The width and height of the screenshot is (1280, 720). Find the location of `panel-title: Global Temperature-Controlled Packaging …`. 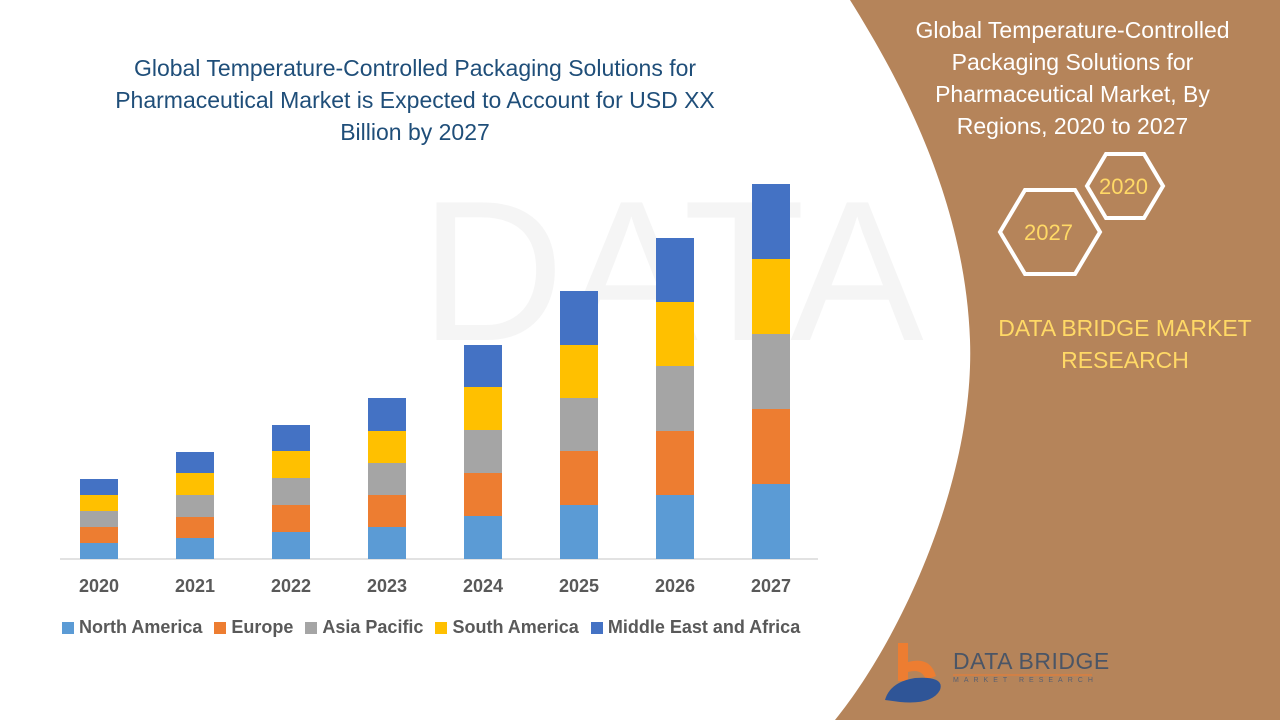

panel-title: Global Temperature-Controlled Packaging … is located at coordinates (1072, 78).